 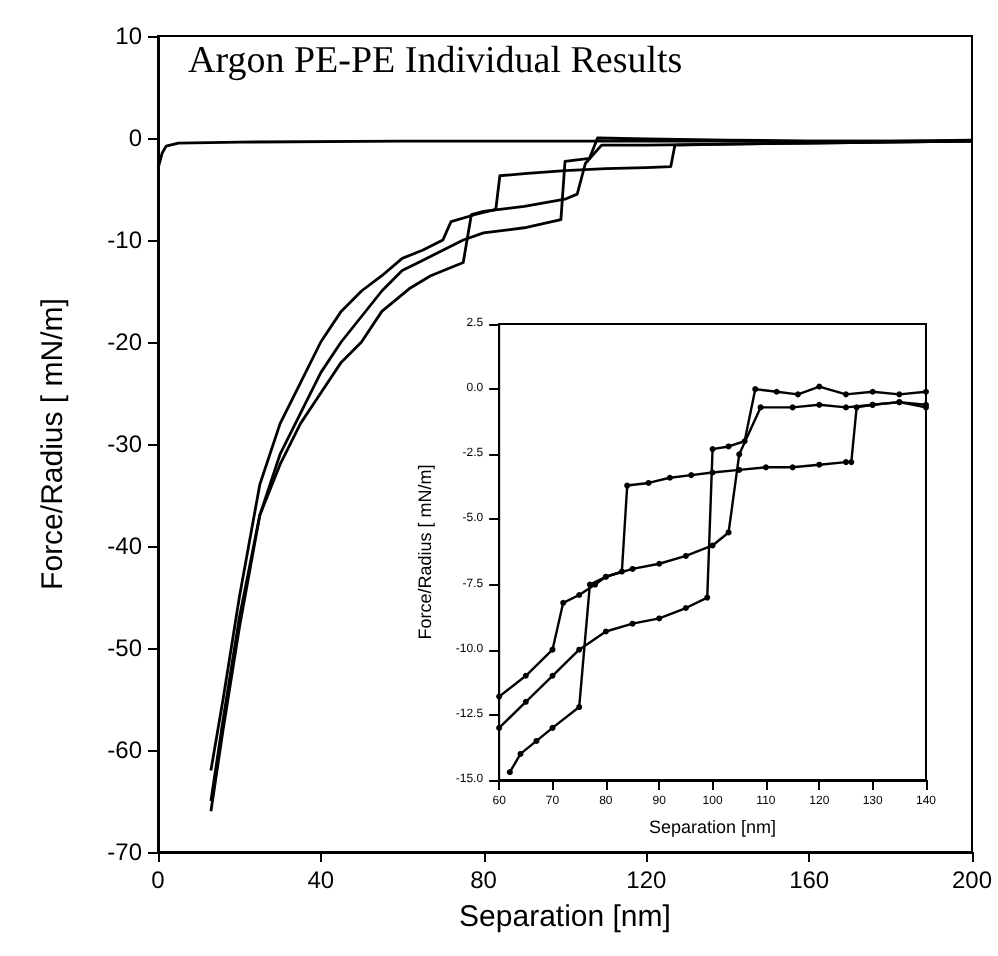 What do you see at coordinates (435, 61) in the screenshot?
I see `chart-title: Argon PE-PE Individual Results` at bounding box center [435, 61].